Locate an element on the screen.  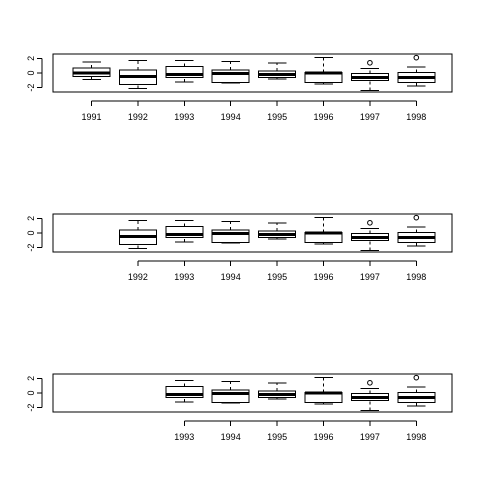
boxplot-panel-3: -2 0 2 1993 1994 1995 1996 1997 1998 is located at coordinates (239, 407).